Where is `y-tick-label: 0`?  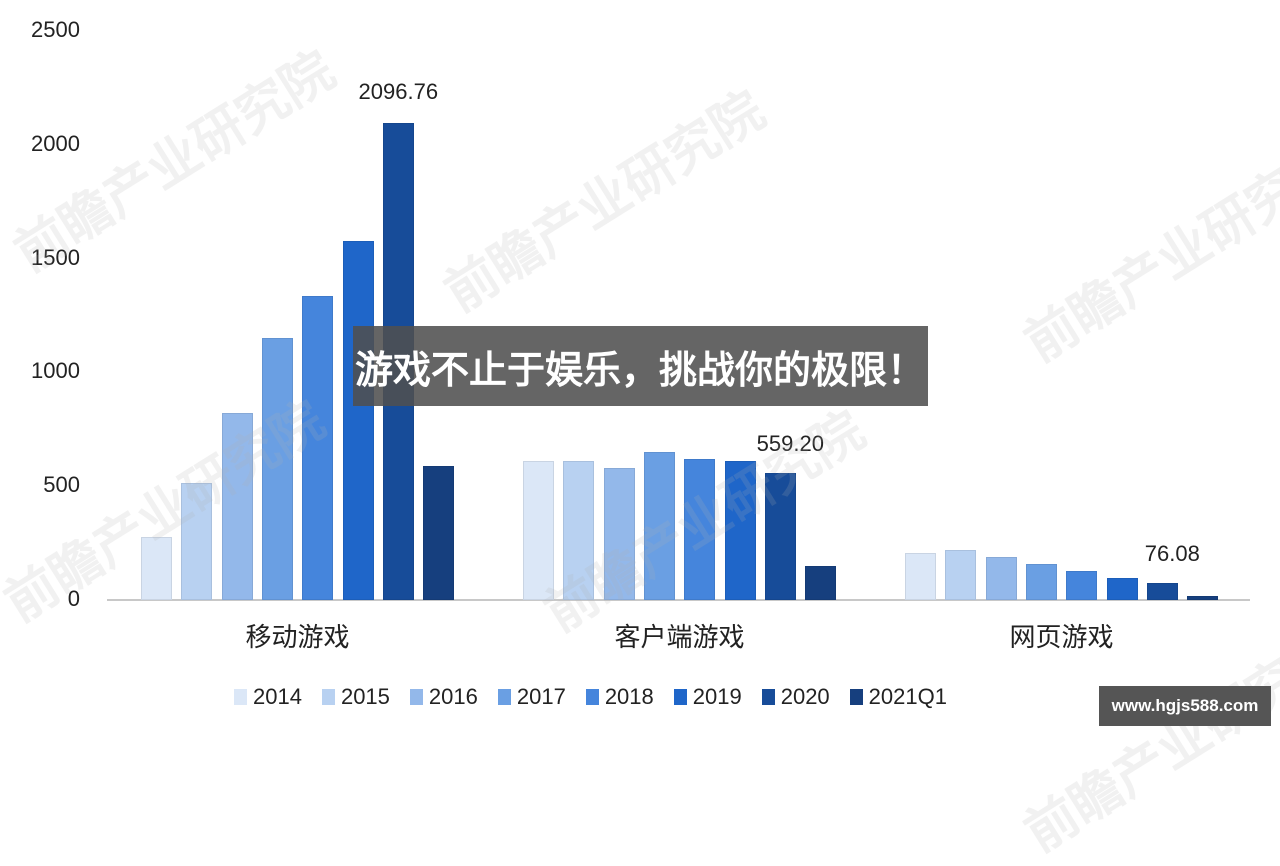
y-tick-label: 0 is located at coordinates (73, 598).